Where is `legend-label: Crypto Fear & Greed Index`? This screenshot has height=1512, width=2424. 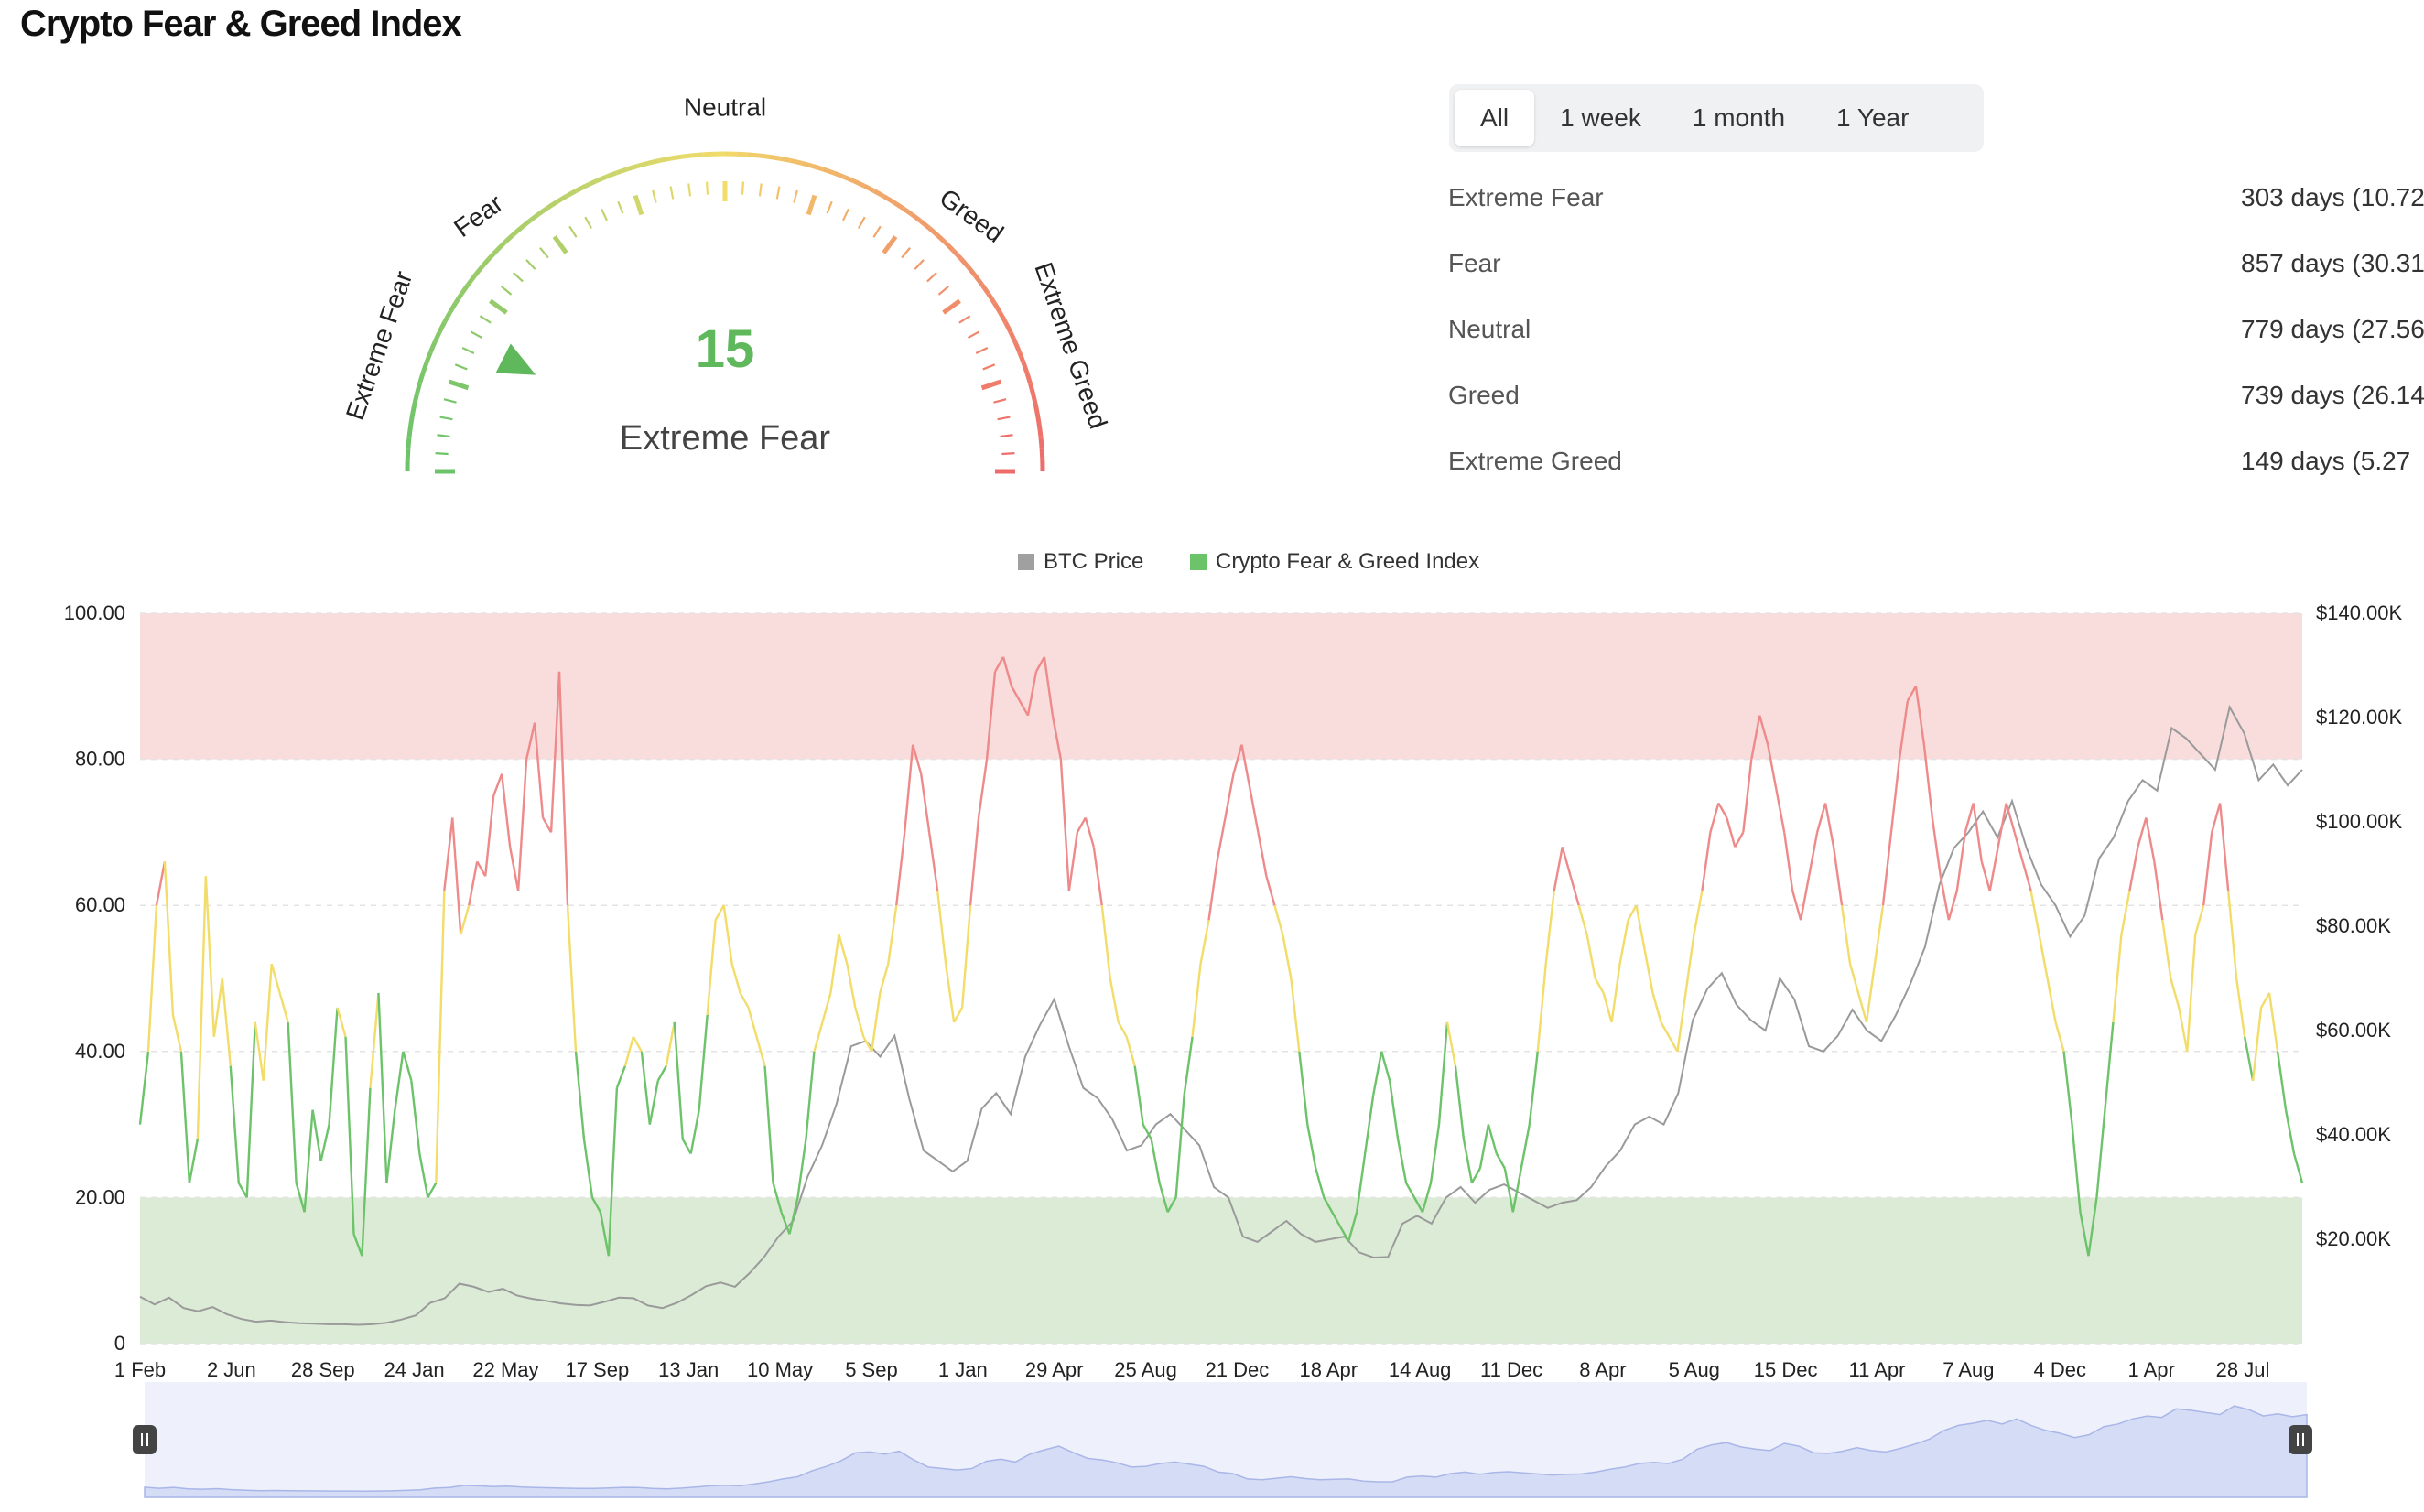 legend-label: Crypto Fear & Greed Index is located at coordinates (1347, 561).